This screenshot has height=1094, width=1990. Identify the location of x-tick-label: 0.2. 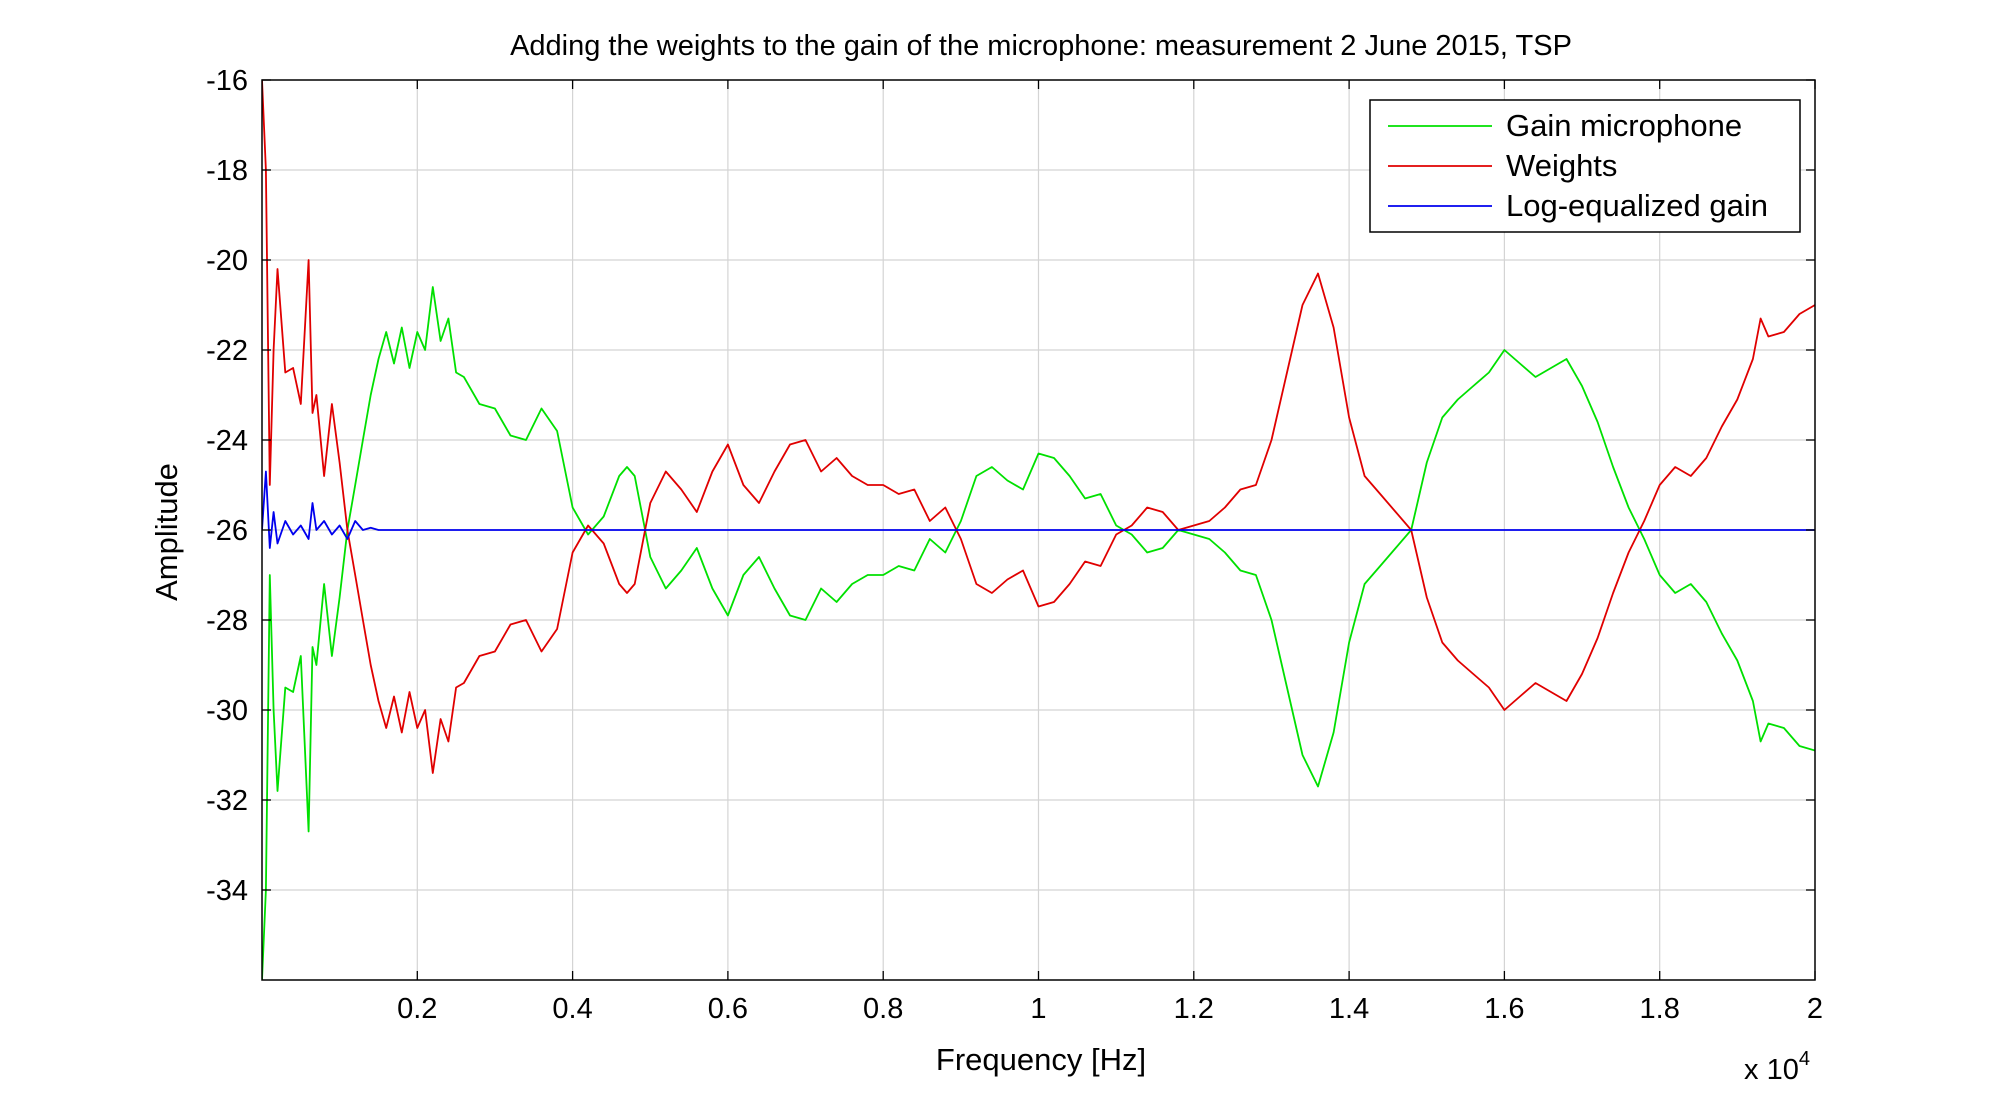
(417, 1009).